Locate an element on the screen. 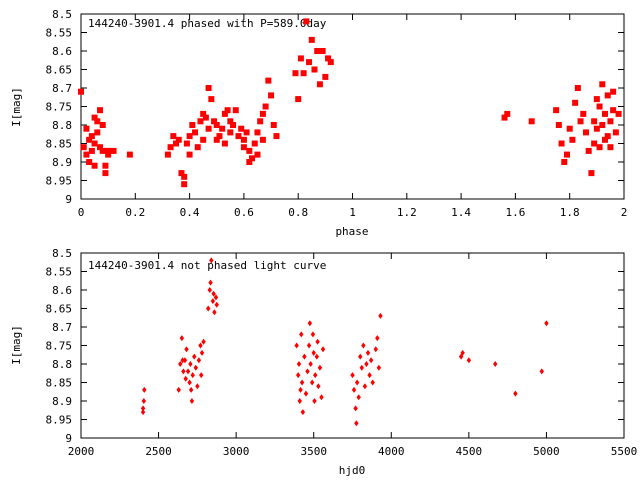  x-tick-label: 0.8 is located at coordinates (298, 212).